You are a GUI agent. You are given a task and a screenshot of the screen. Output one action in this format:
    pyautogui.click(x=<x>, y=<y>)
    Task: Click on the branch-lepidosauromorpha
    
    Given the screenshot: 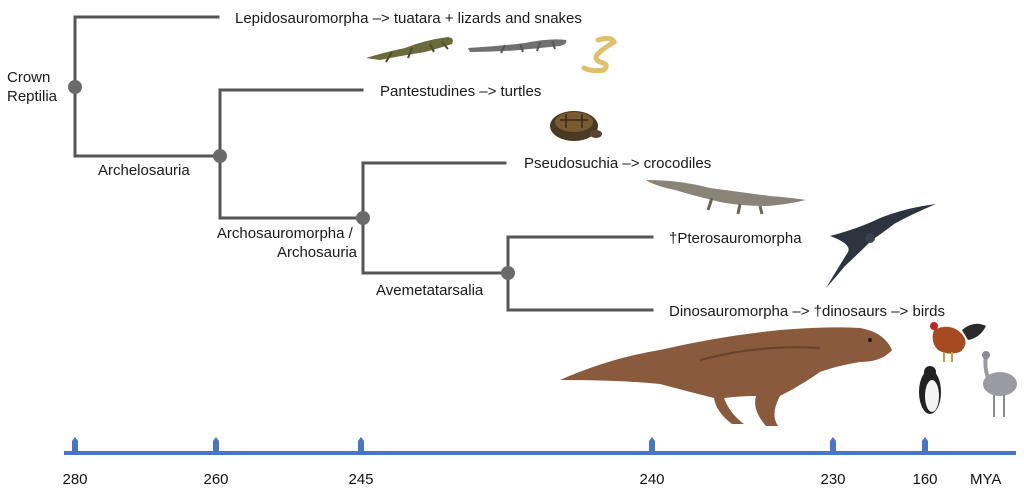 What is the action you would take?
    pyautogui.click(x=146, y=52)
    